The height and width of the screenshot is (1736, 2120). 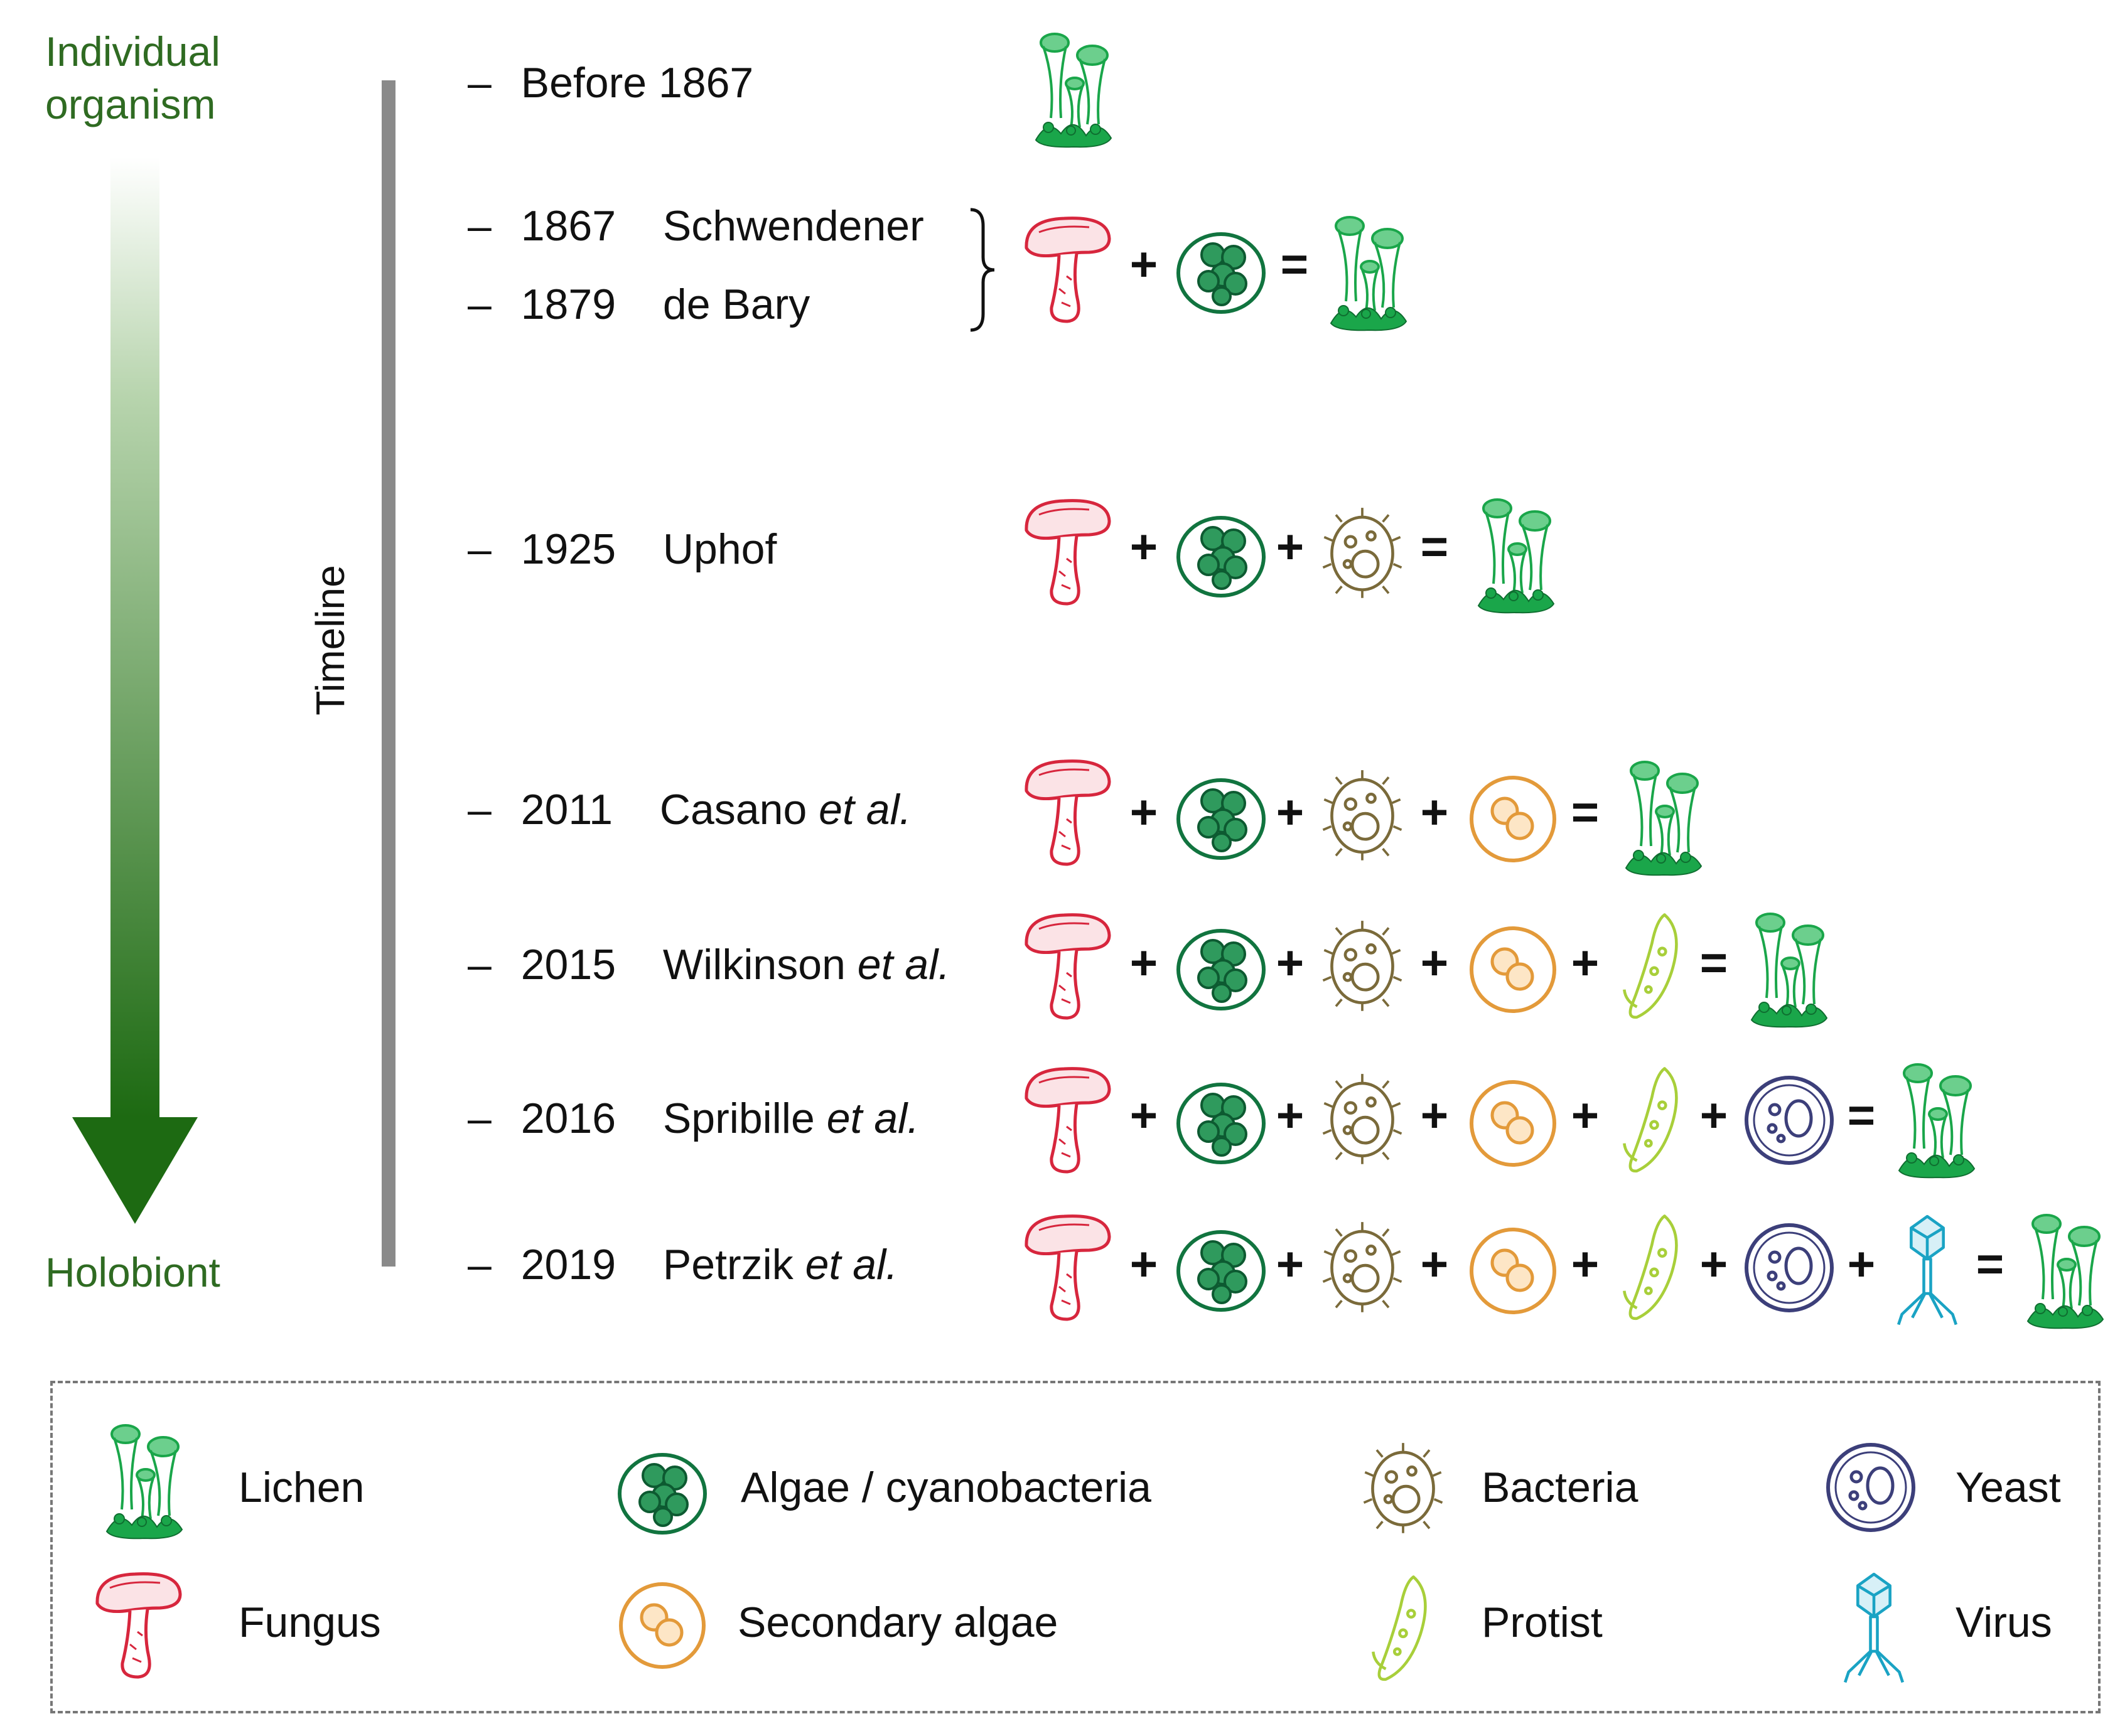 I want to click on row-author: Casano, so click(x=733, y=809).